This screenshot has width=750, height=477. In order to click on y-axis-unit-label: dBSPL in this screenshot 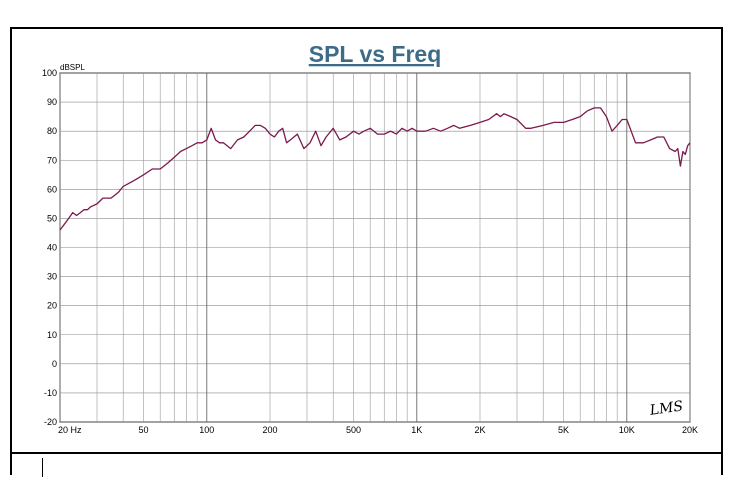, I will do `click(72, 67)`.